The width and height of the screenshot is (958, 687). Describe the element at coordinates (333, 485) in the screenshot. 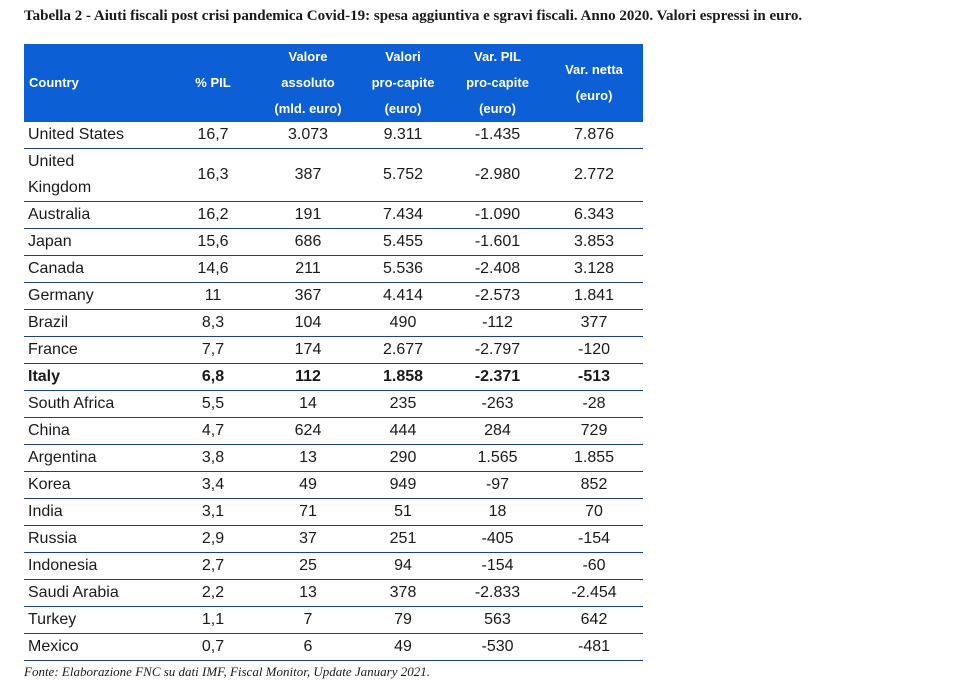

I see `table-row: Korea 3,4 49 949 -97 852` at that location.